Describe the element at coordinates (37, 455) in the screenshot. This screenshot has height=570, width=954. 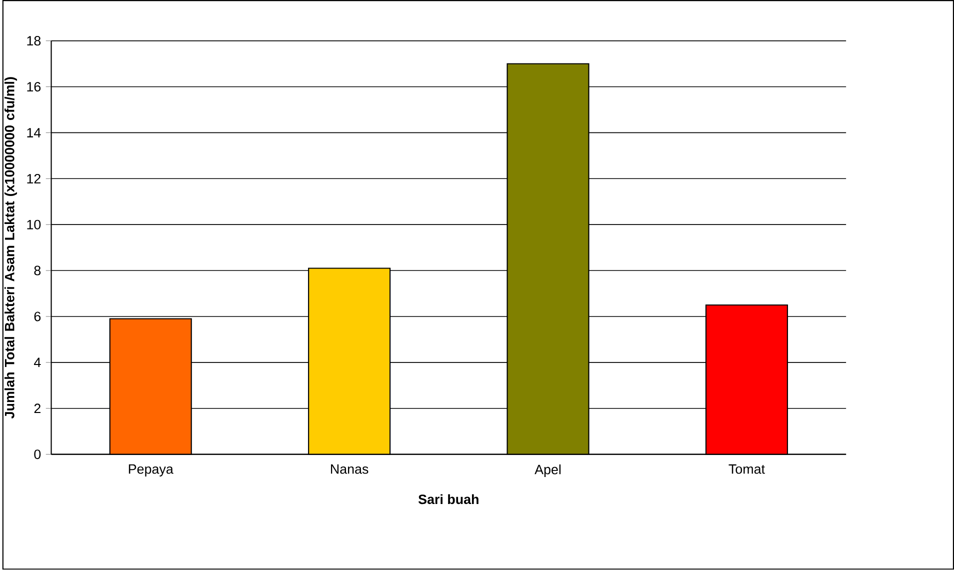
I see `y-tick-label: 0` at that location.